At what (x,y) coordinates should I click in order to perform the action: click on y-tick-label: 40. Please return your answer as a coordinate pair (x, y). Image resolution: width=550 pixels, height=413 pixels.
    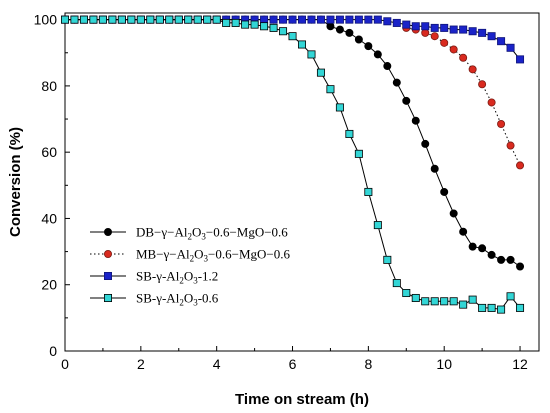
    Looking at the image, I should click on (49, 218).